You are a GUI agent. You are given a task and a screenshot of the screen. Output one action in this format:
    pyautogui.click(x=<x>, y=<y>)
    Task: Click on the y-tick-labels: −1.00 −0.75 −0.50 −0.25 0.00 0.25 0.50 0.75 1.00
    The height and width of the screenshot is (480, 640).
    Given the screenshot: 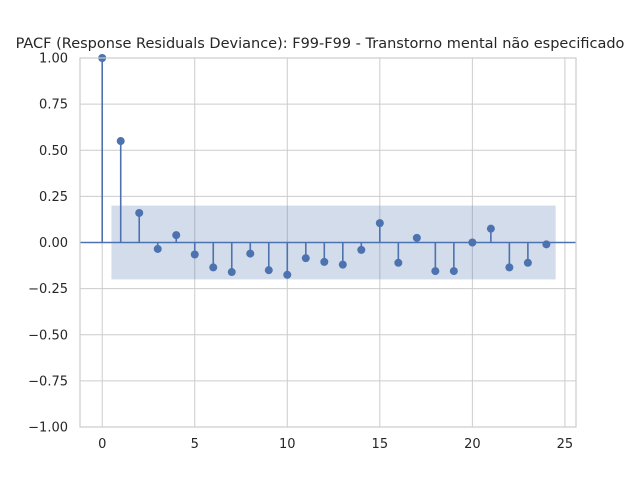 What is the action you would take?
    pyautogui.click(x=48, y=244)
    